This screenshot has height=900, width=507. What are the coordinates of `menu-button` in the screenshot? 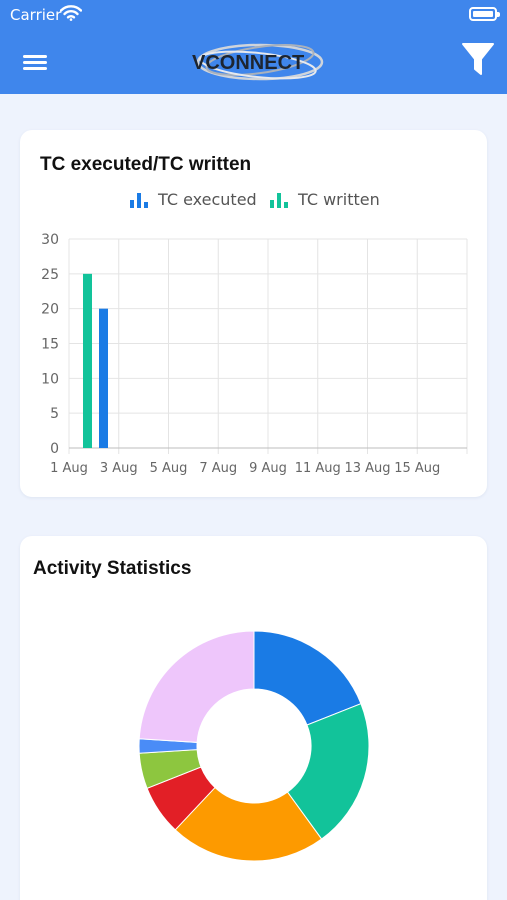 It's located at (35, 62).